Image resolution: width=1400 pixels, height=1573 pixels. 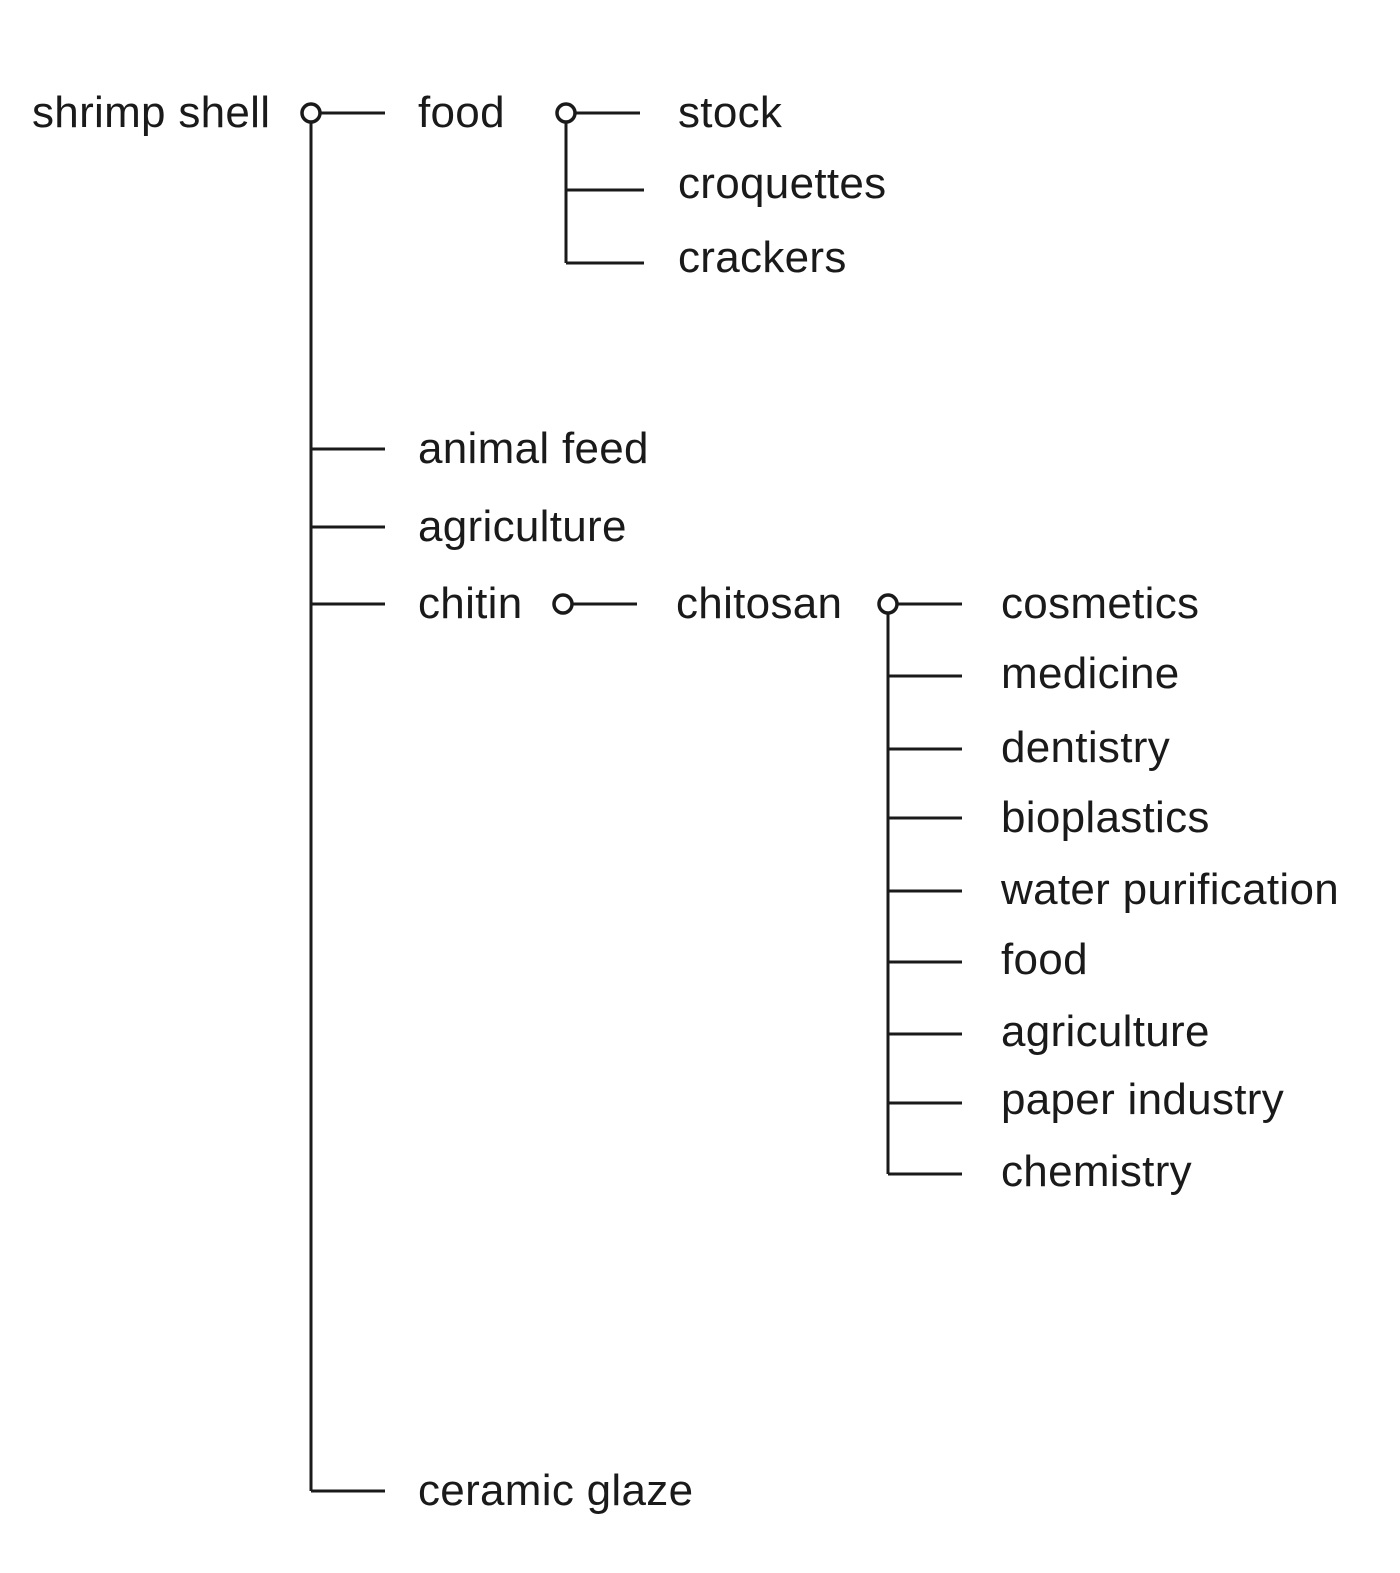 I want to click on cosmetics-label: cosmetics, so click(x=1100, y=603).